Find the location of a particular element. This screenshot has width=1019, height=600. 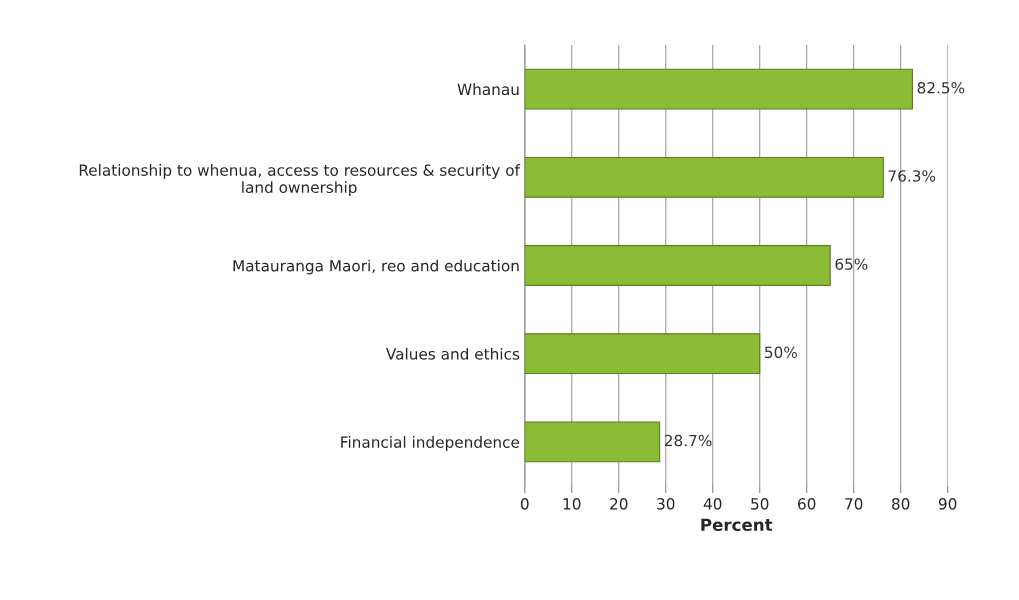

y-tick-label: Matauranga Maori, reo and education is located at coordinates (376, 267).